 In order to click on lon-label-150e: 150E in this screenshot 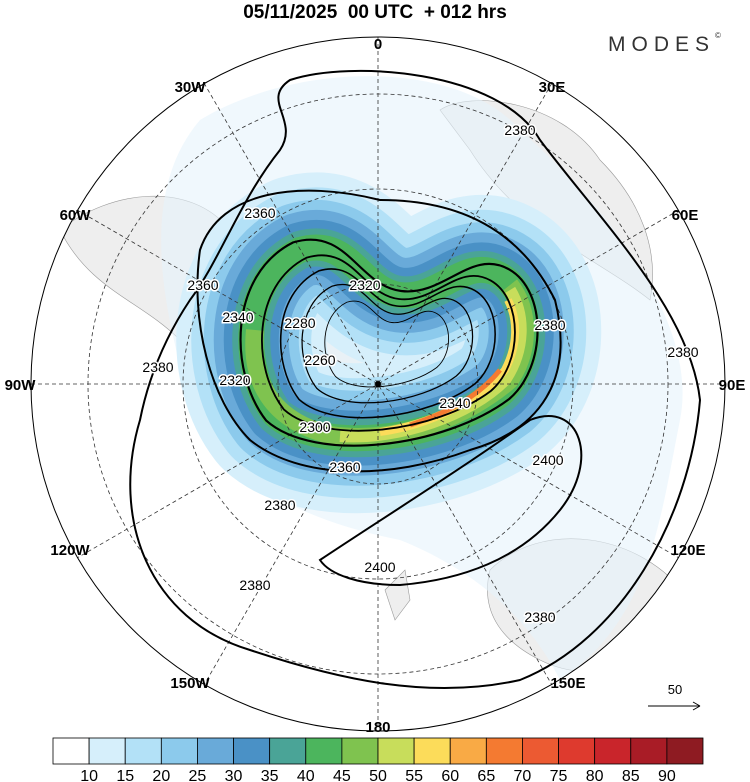, I will do `click(567, 683)`.